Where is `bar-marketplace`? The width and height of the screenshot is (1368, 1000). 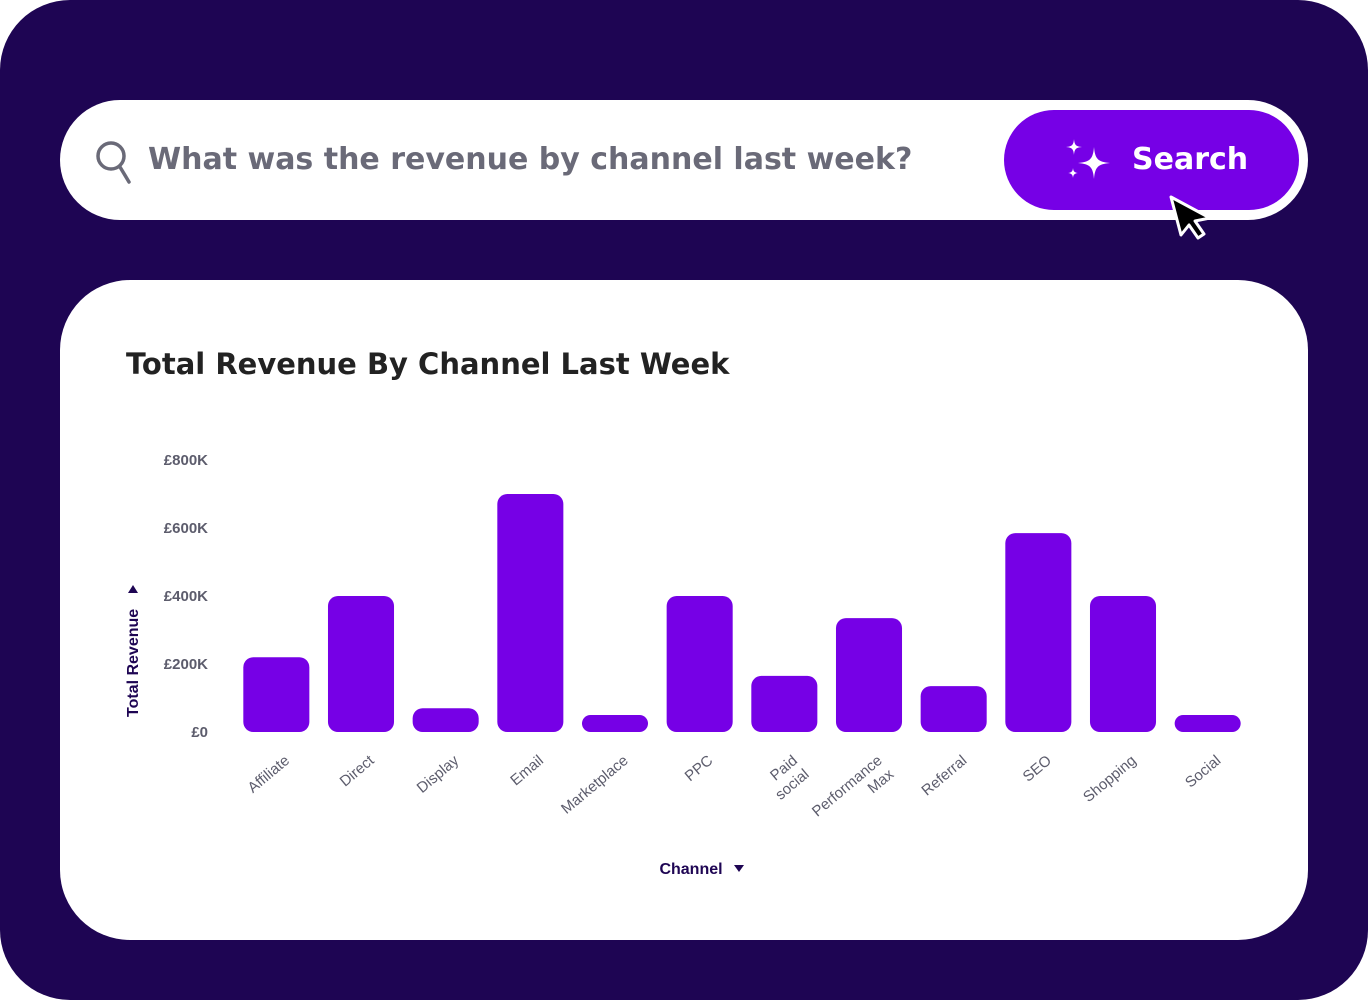
bar-marketplace is located at coordinates (615, 723).